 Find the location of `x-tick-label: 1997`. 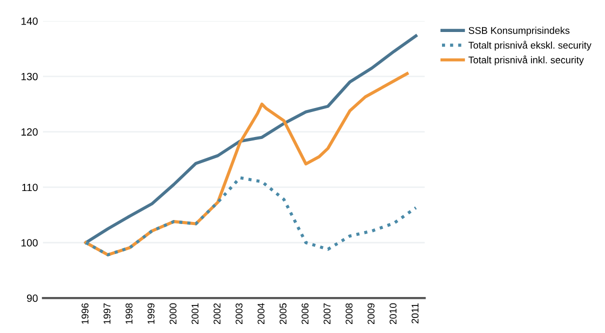

x-tick-label: 1997 is located at coordinates (107, 313).